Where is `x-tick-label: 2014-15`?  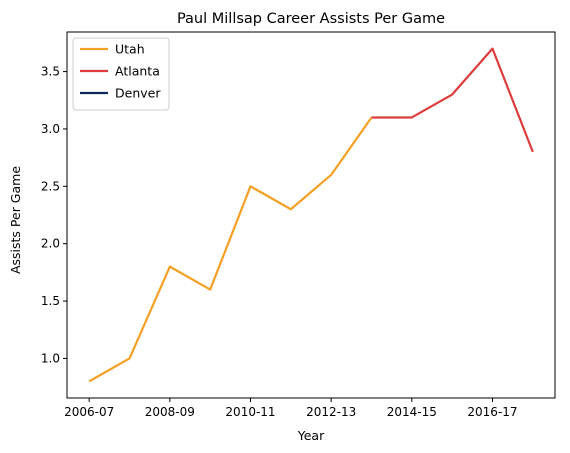 x-tick-label: 2014-15 is located at coordinates (412, 412).